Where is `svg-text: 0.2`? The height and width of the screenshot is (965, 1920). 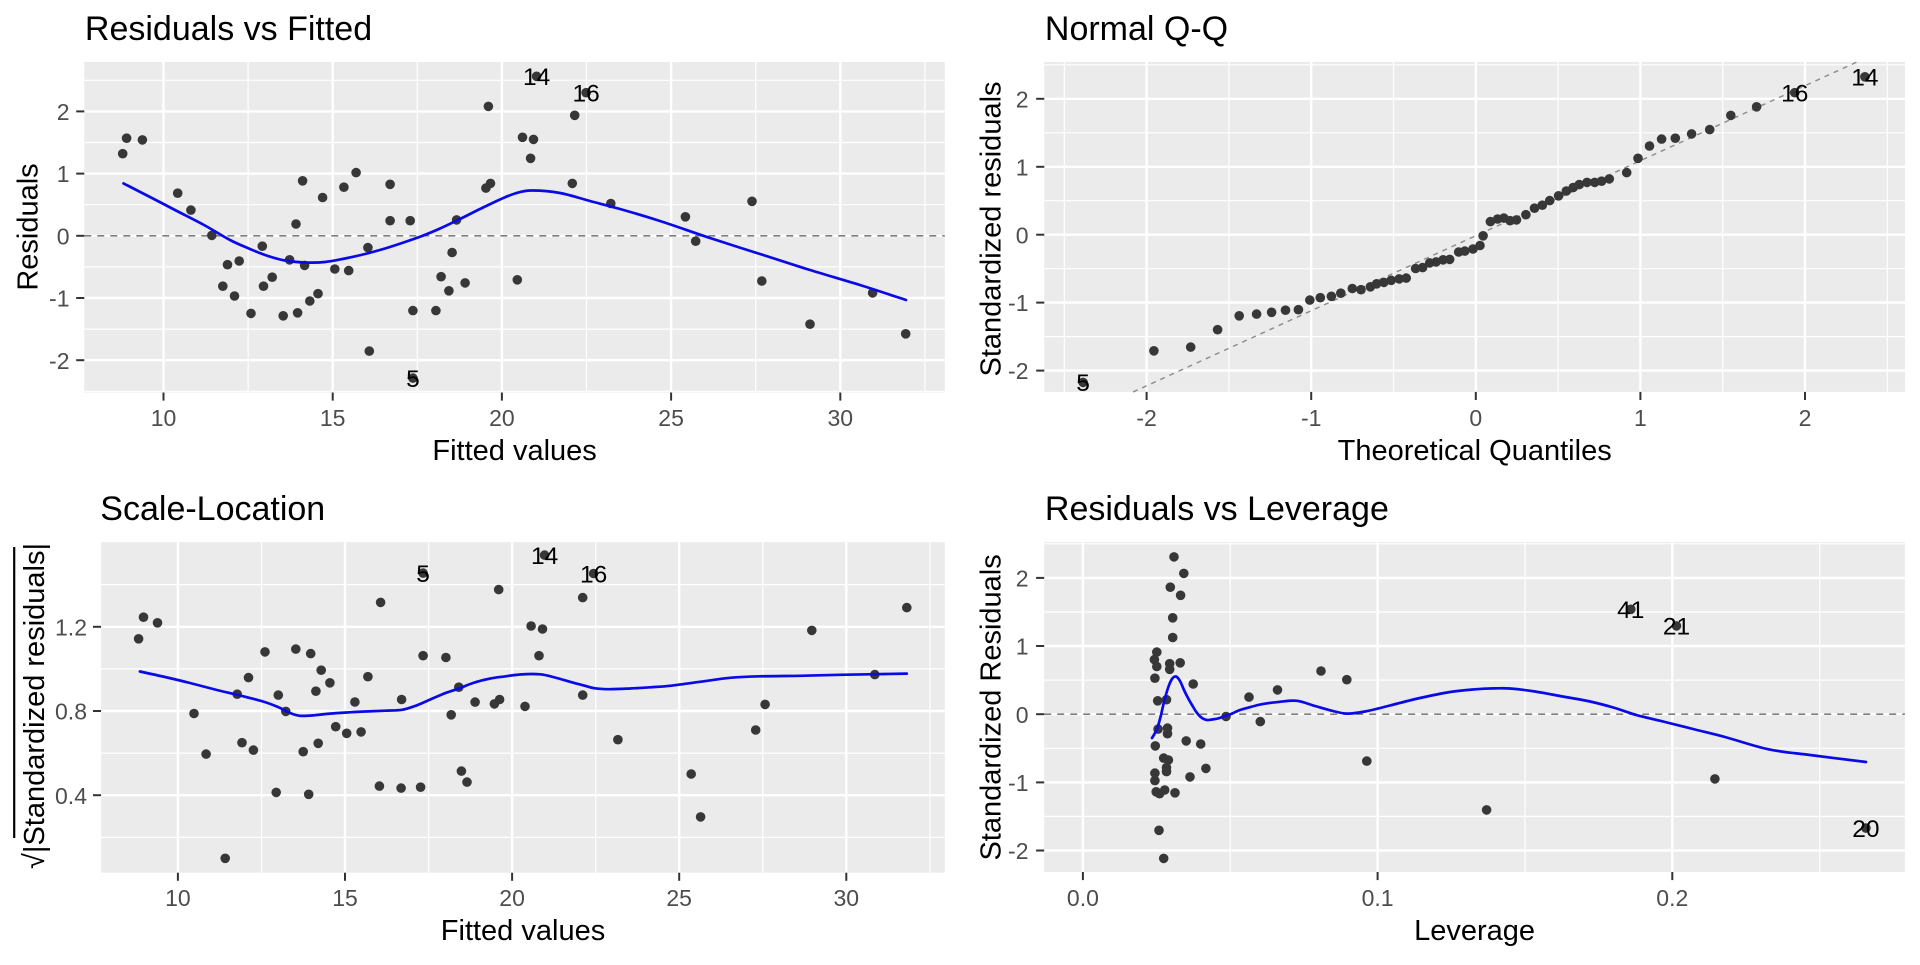 svg-text: 0.2 is located at coordinates (1672, 898).